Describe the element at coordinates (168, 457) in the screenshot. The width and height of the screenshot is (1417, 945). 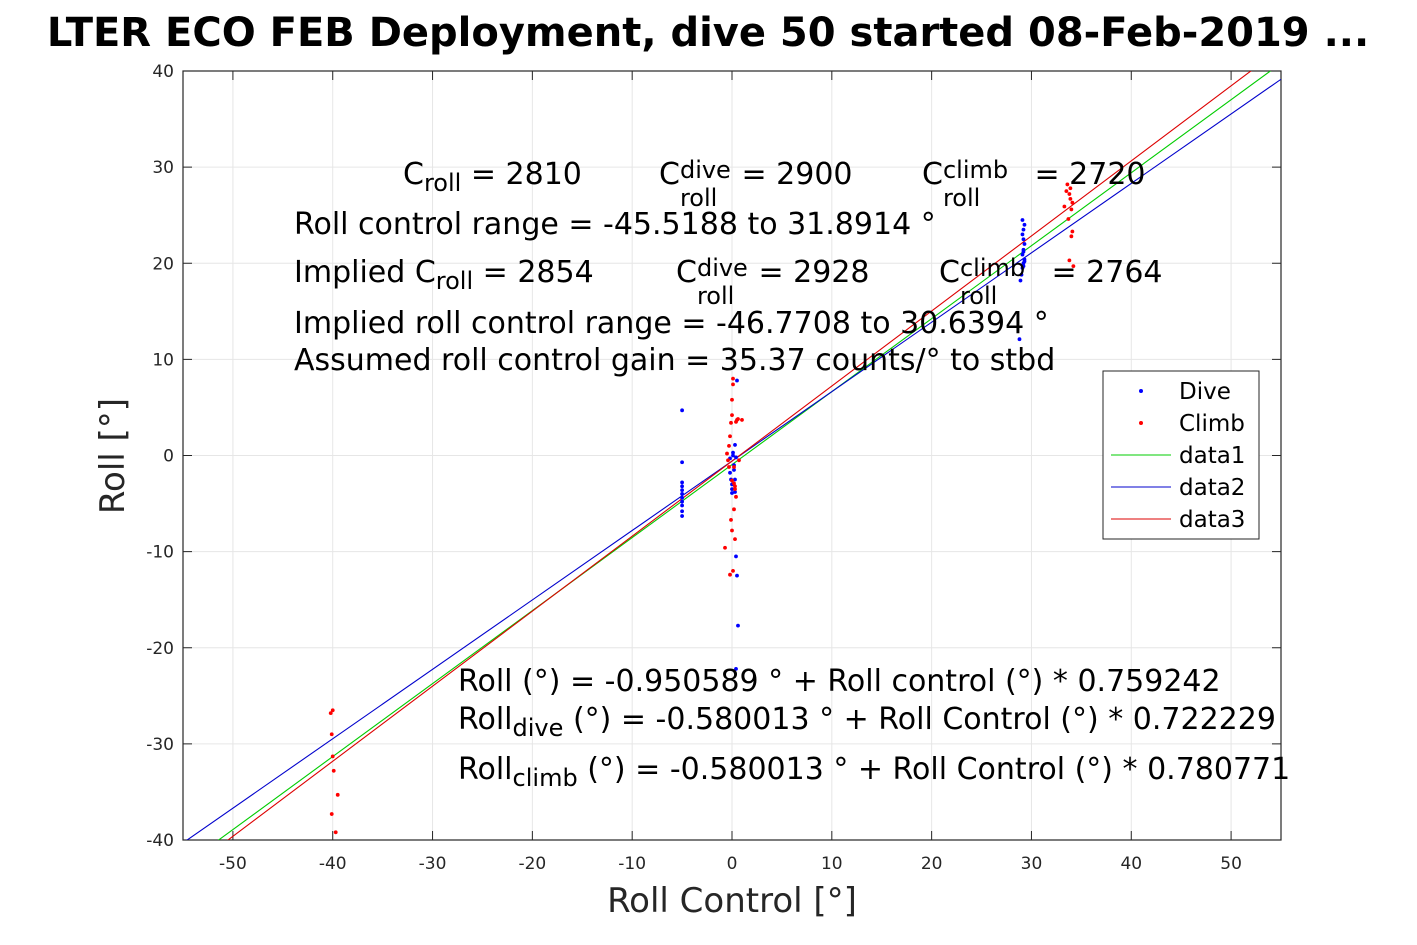
I see `y-tick-label: 0` at that location.